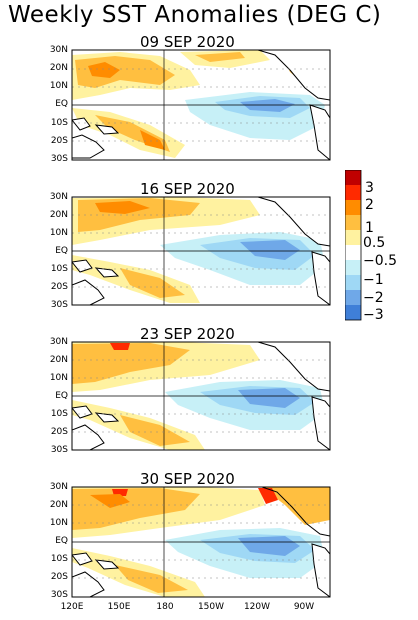 The image size is (418, 620). Describe the element at coordinates (257, 607) in the screenshot. I see `lon-label: 120W` at that location.